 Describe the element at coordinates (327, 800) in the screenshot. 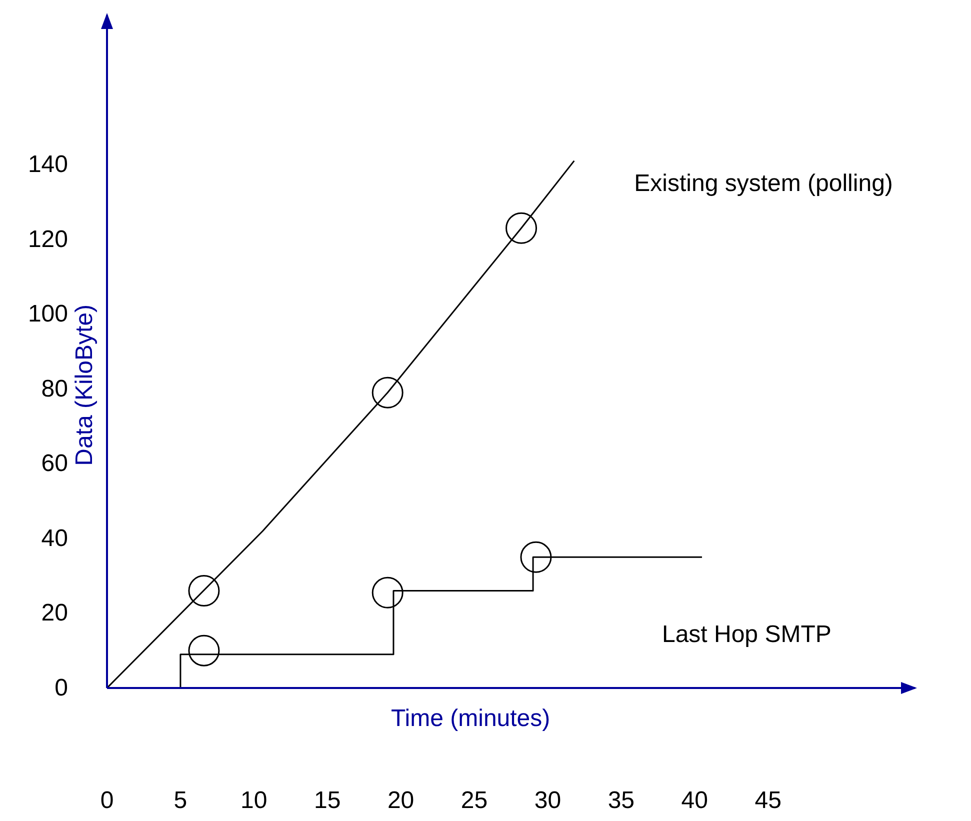

I see `x-tick-label: 15` at that location.